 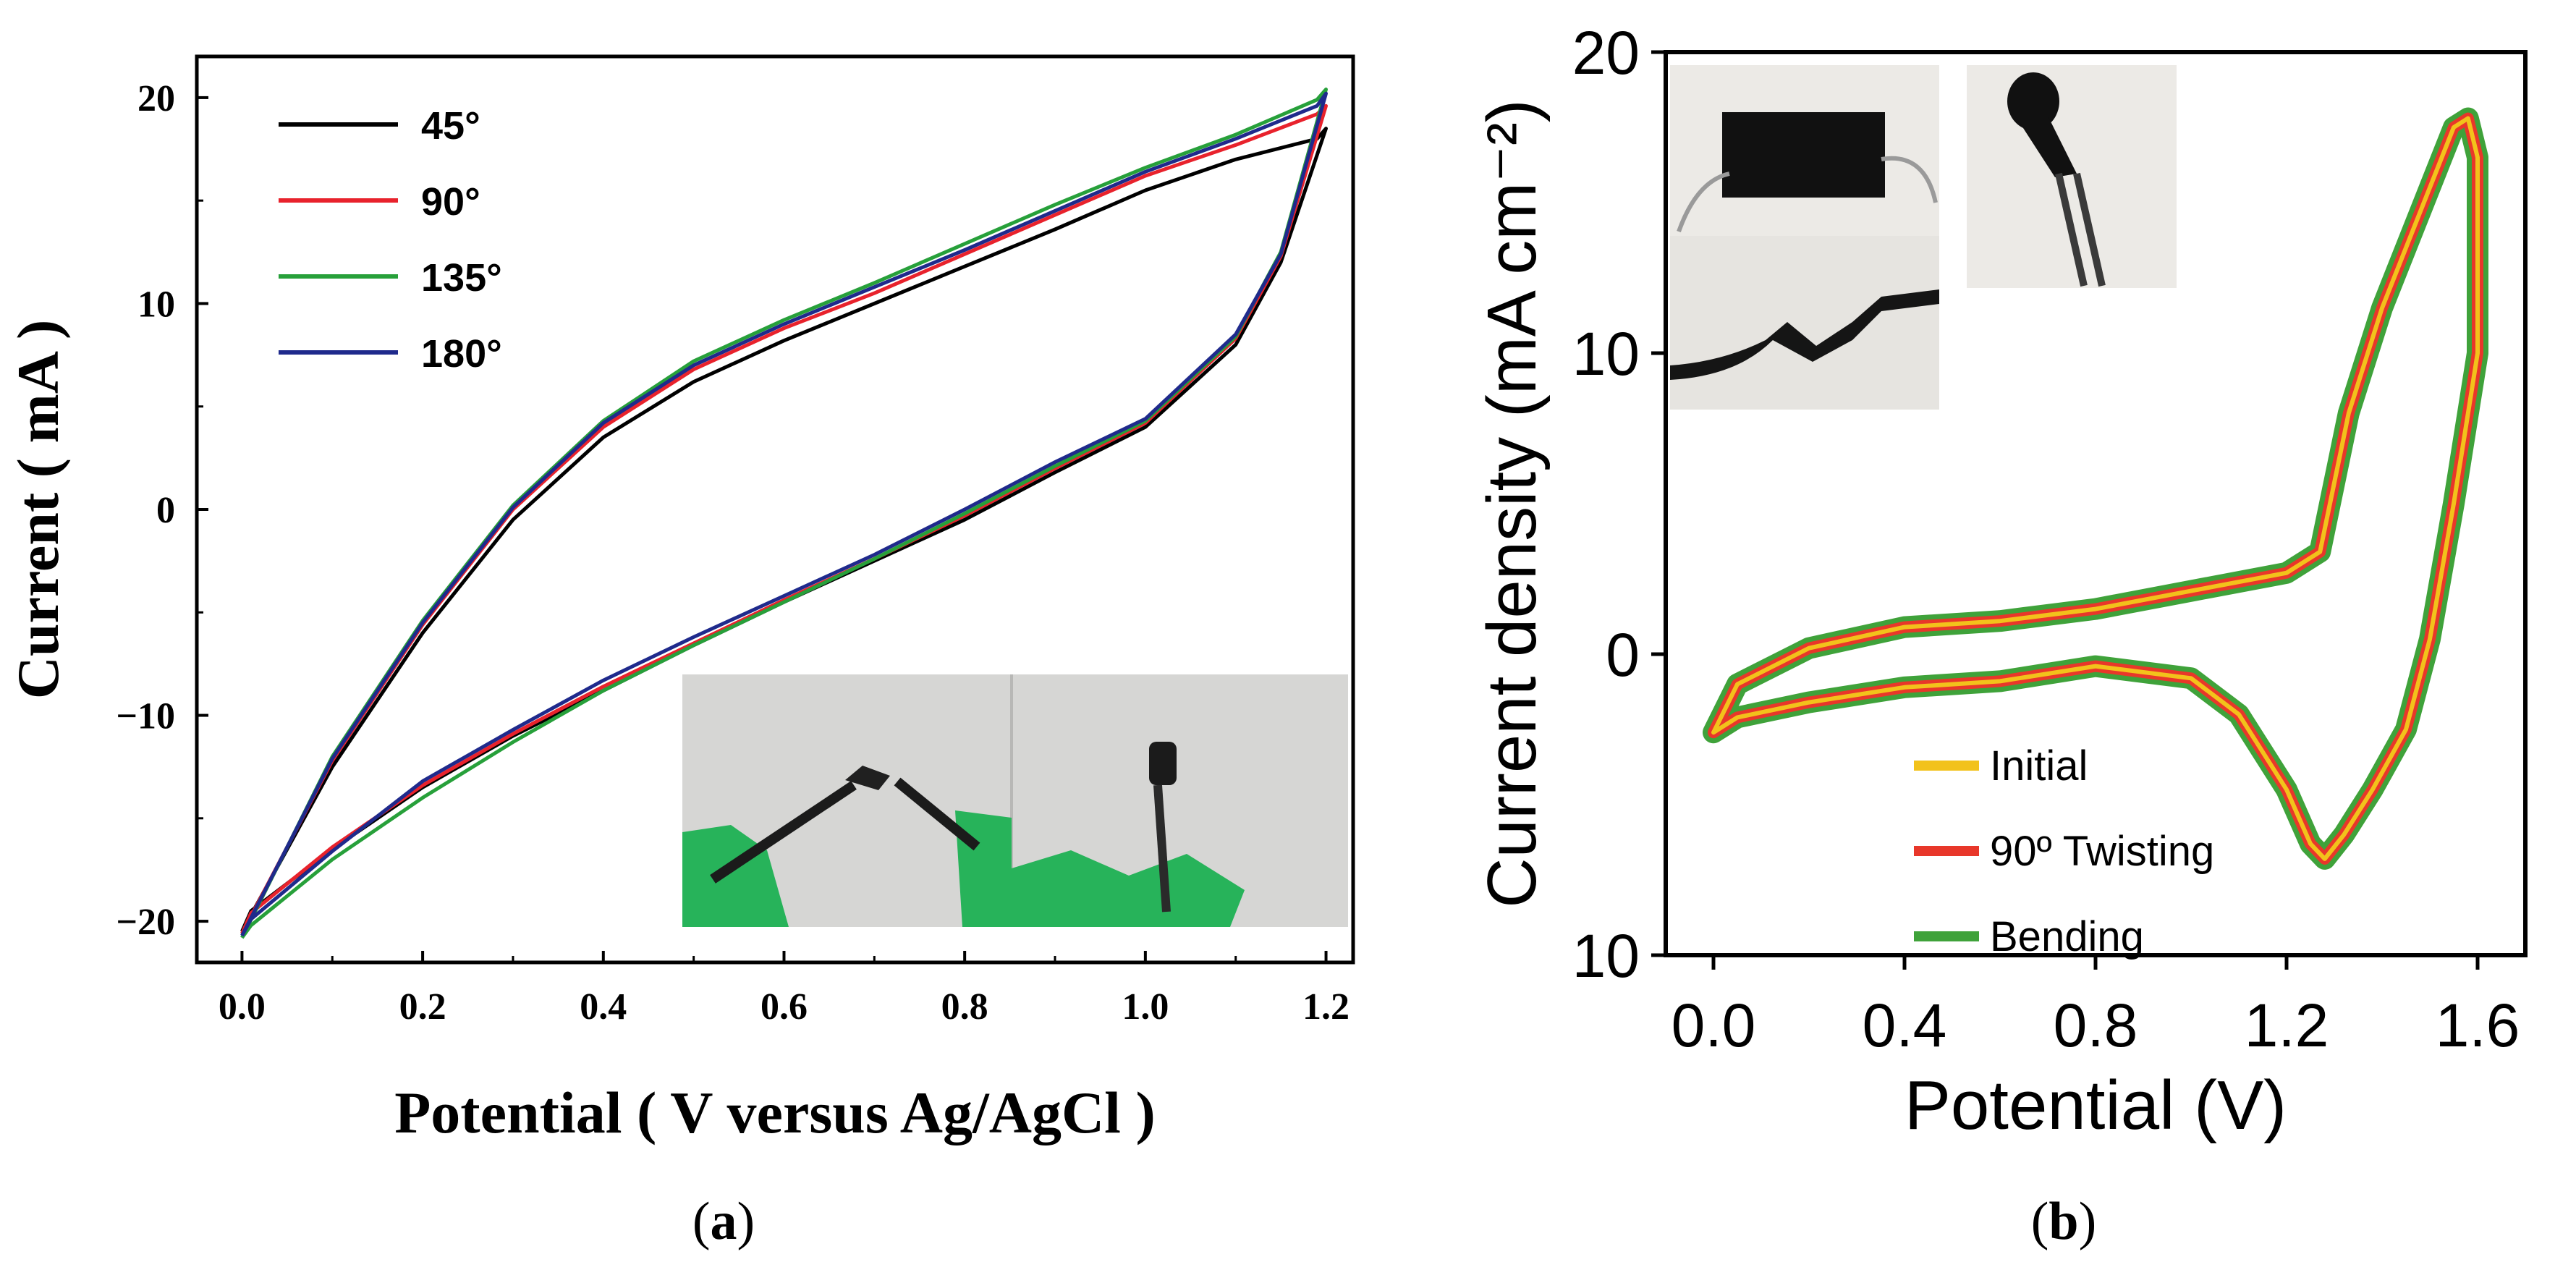 What do you see at coordinates (450, 202) in the screenshot?
I see `panel-a-legend-label: 90°` at bounding box center [450, 202].